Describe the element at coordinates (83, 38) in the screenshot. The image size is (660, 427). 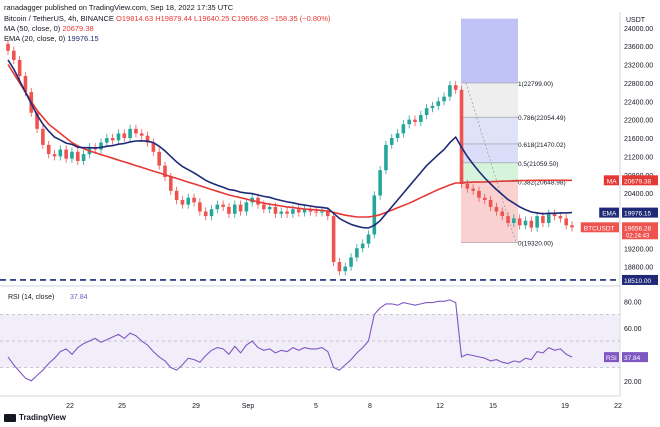
I see `ema-value: 19976.15` at that location.